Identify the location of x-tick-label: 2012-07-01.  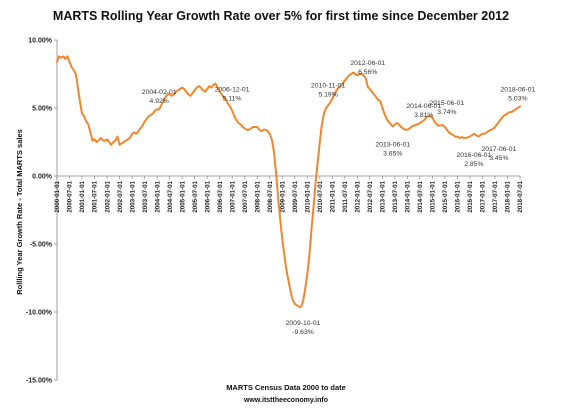
(370, 196).